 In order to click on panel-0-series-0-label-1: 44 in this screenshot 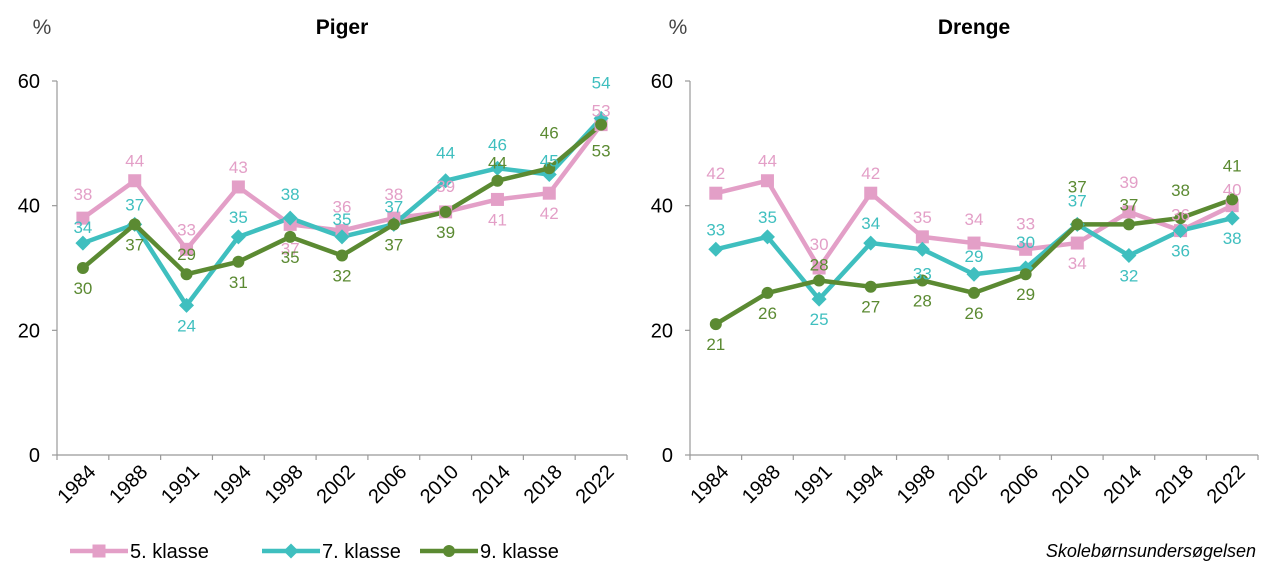, I will do `click(134, 161)`.